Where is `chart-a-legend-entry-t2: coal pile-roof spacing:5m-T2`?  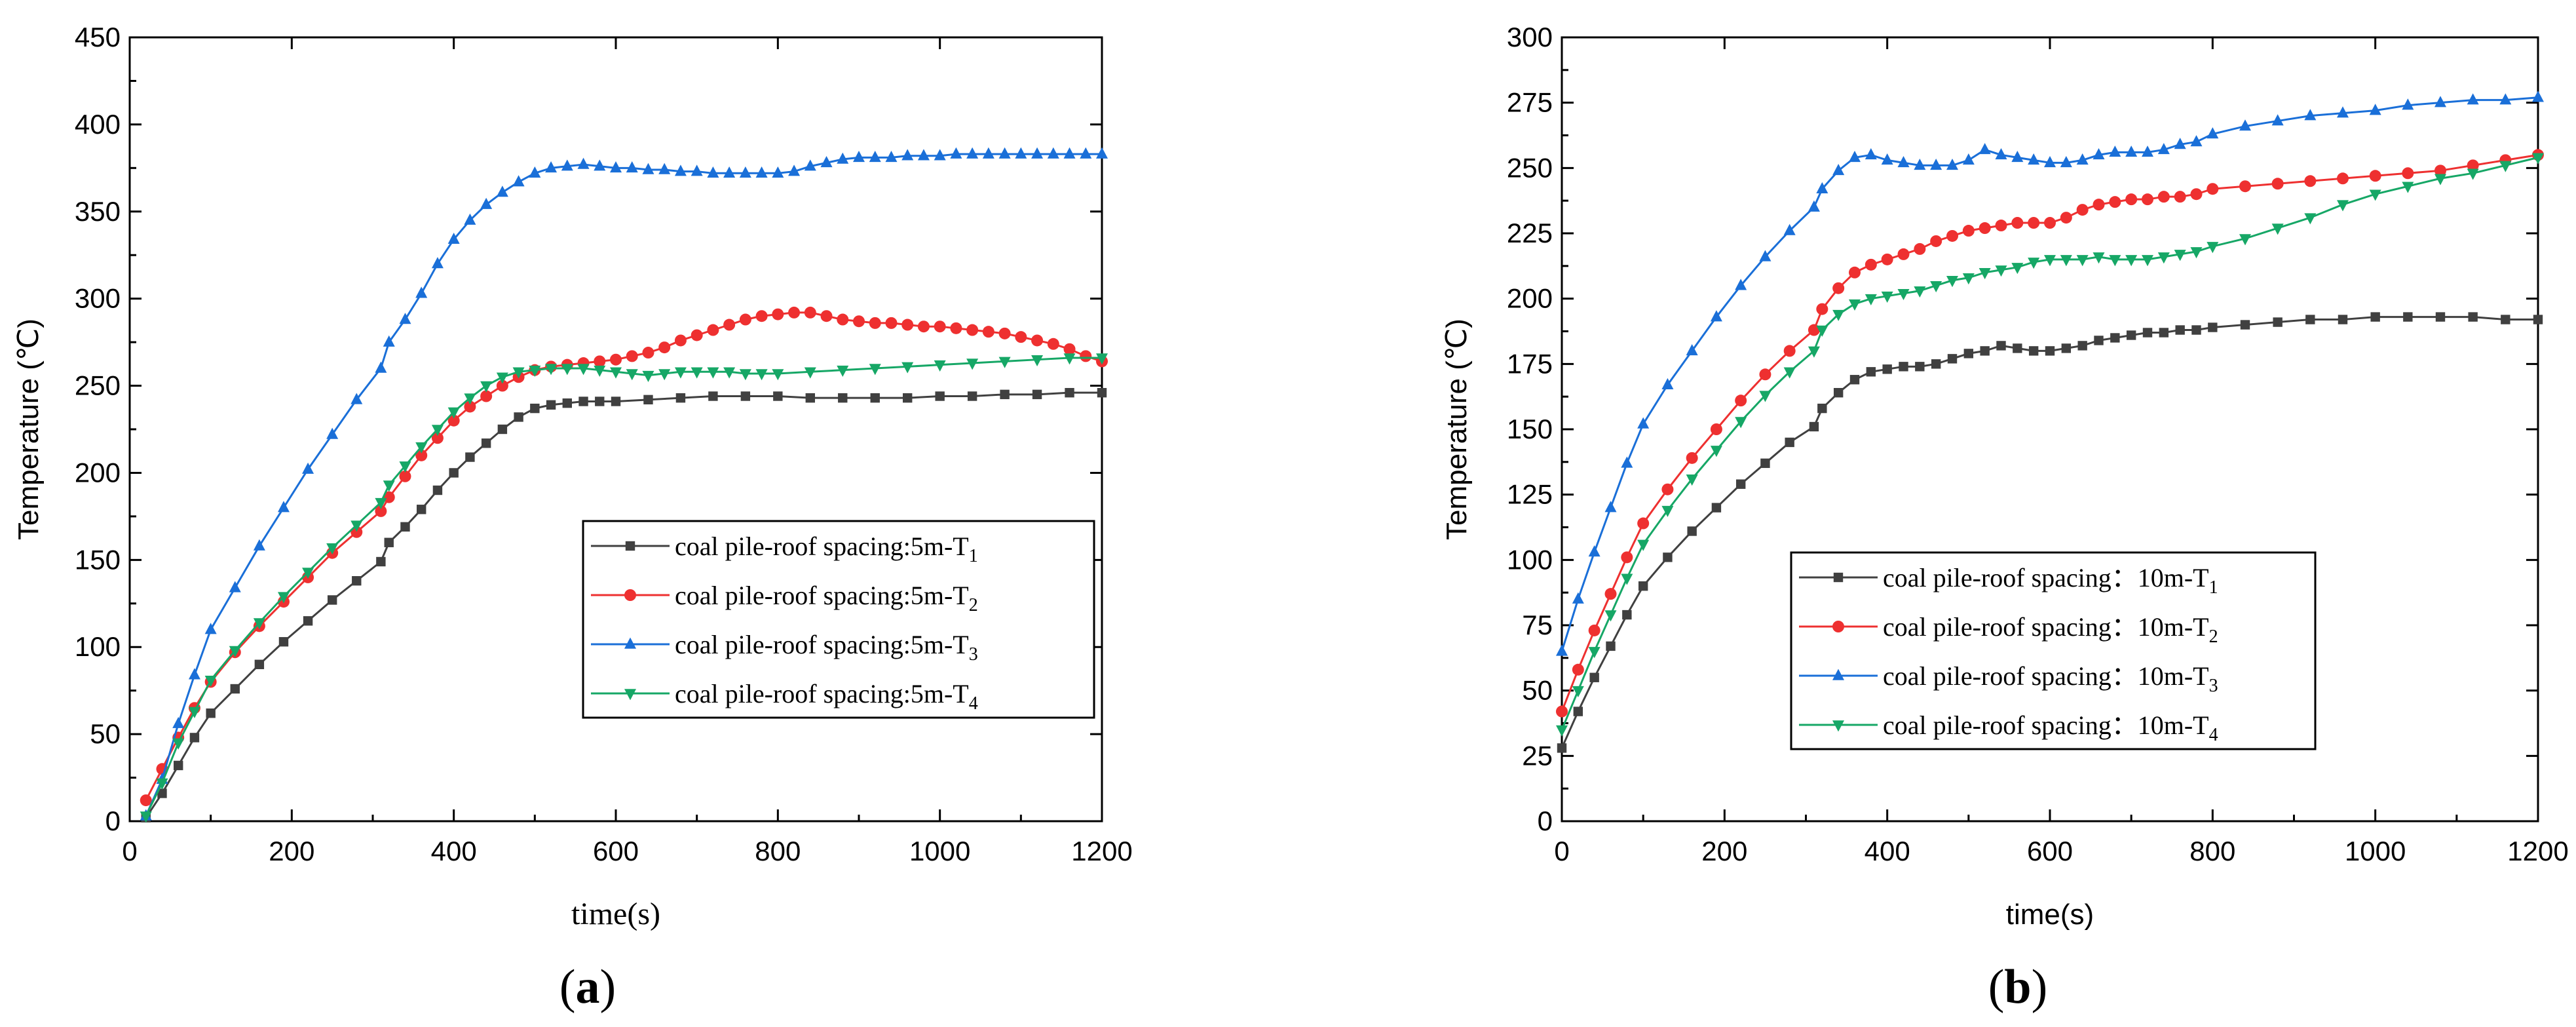 chart-a-legend-entry-t2: coal pile-roof spacing:5m-T2 is located at coordinates (784, 598).